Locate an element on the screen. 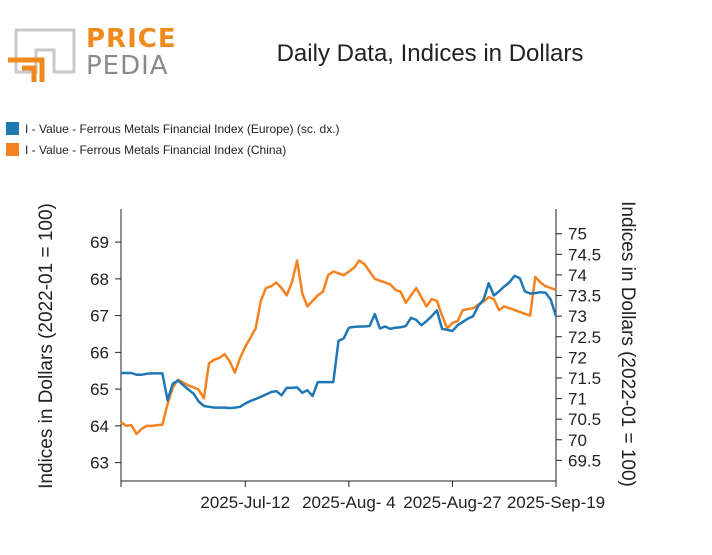 Image resolution: width=712 pixels, height=555 pixels. y-right-tick-label: 74.5 is located at coordinates (584, 254).